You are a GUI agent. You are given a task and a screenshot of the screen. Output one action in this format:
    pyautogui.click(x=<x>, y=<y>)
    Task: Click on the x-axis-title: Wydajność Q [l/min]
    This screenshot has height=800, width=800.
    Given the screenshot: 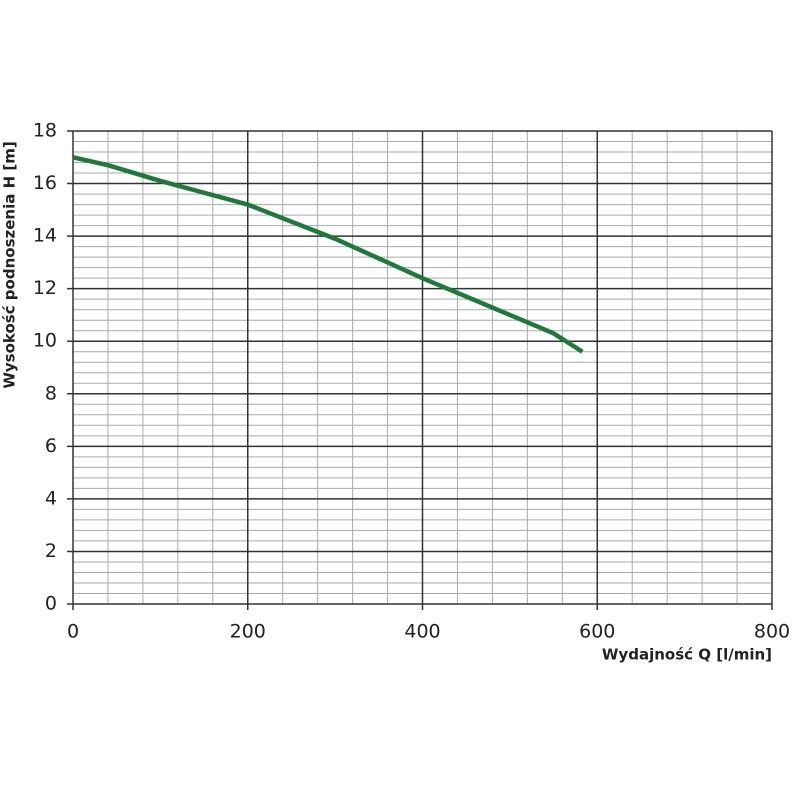 What is the action you would take?
    pyautogui.click(x=687, y=655)
    